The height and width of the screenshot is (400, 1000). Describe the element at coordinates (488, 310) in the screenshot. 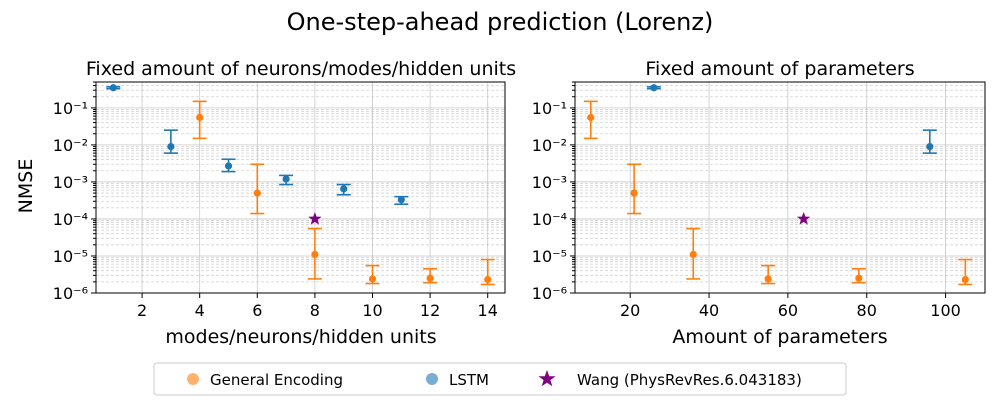

I see `x-tick-label: 14` at that location.